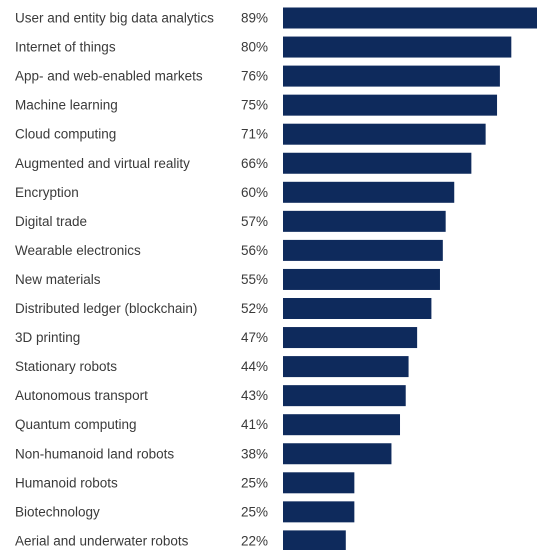 The image size is (538, 550). Describe the element at coordinates (109, 76) in the screenshot. I see `category-label: App- and web-enabled markets` at that location.